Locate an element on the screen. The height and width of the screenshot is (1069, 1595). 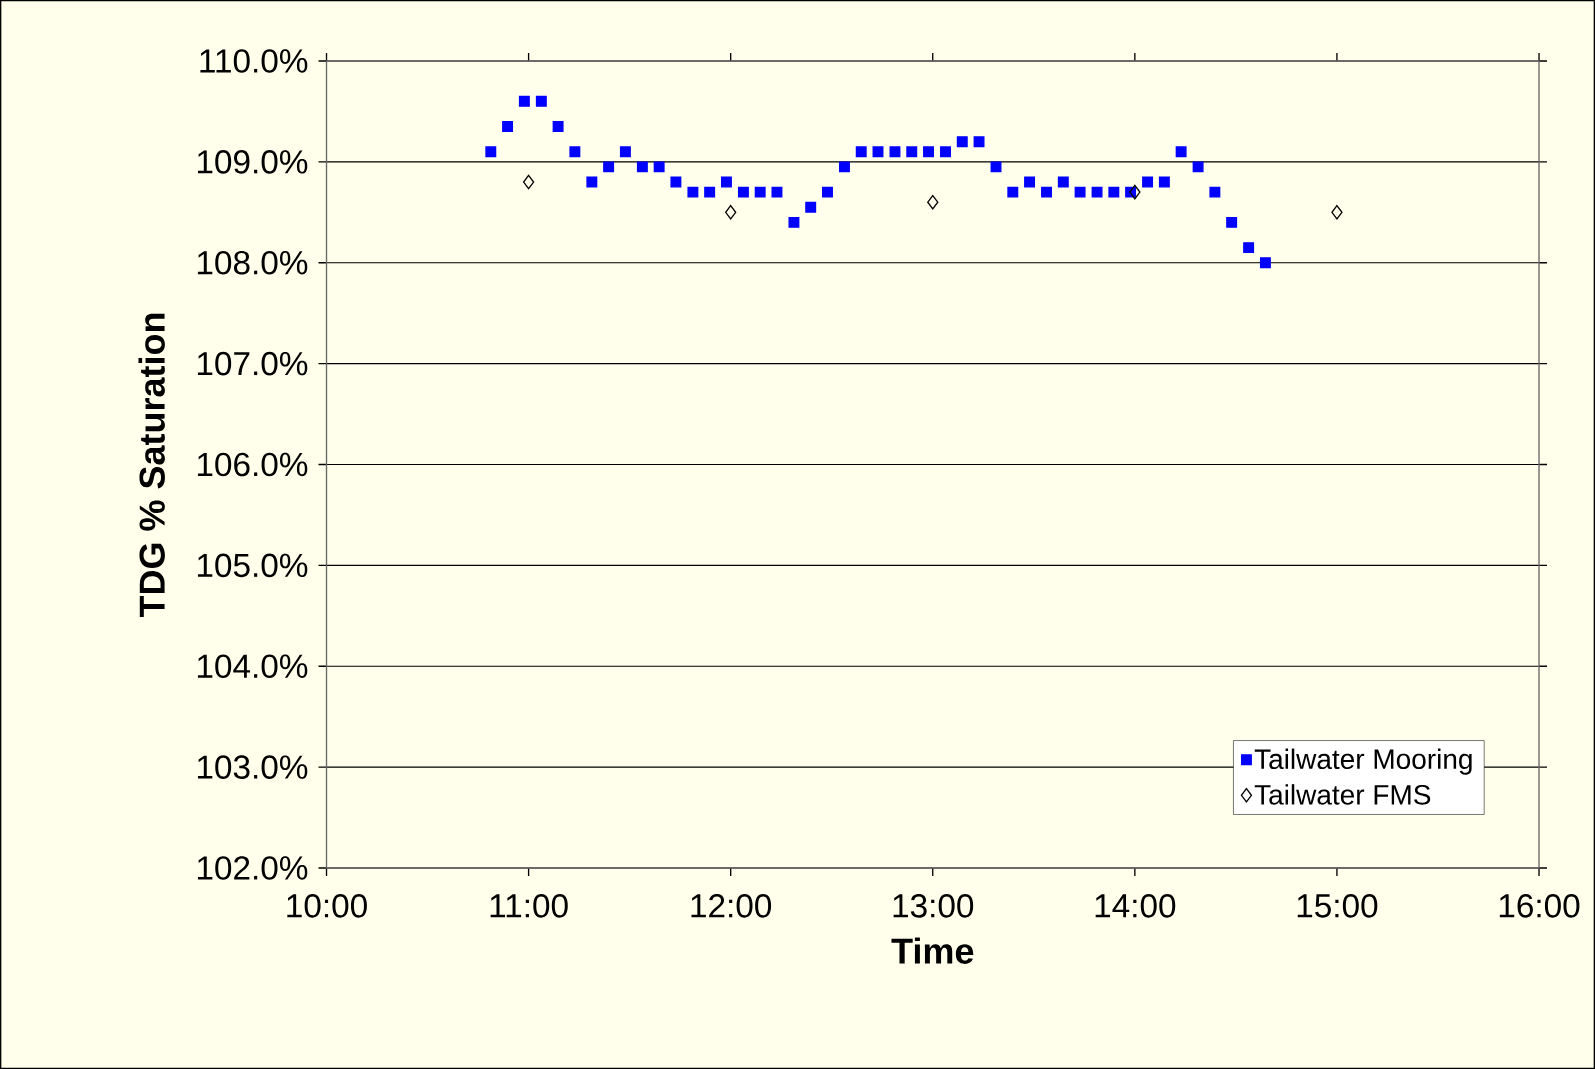
x-tick-label: 12:00 is located at coordinates (731, 906).